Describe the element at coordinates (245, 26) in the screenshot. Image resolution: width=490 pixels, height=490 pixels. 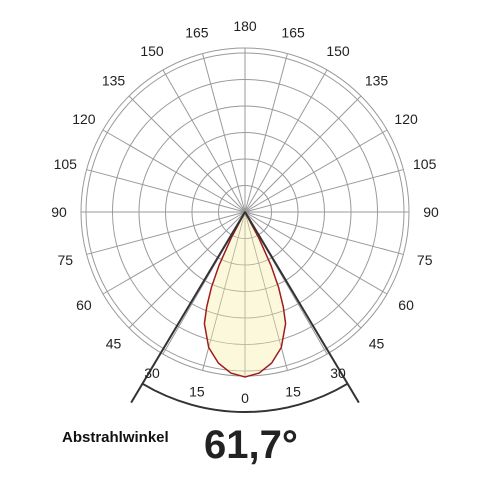
I see `angle-tick-label: 180` at that location.